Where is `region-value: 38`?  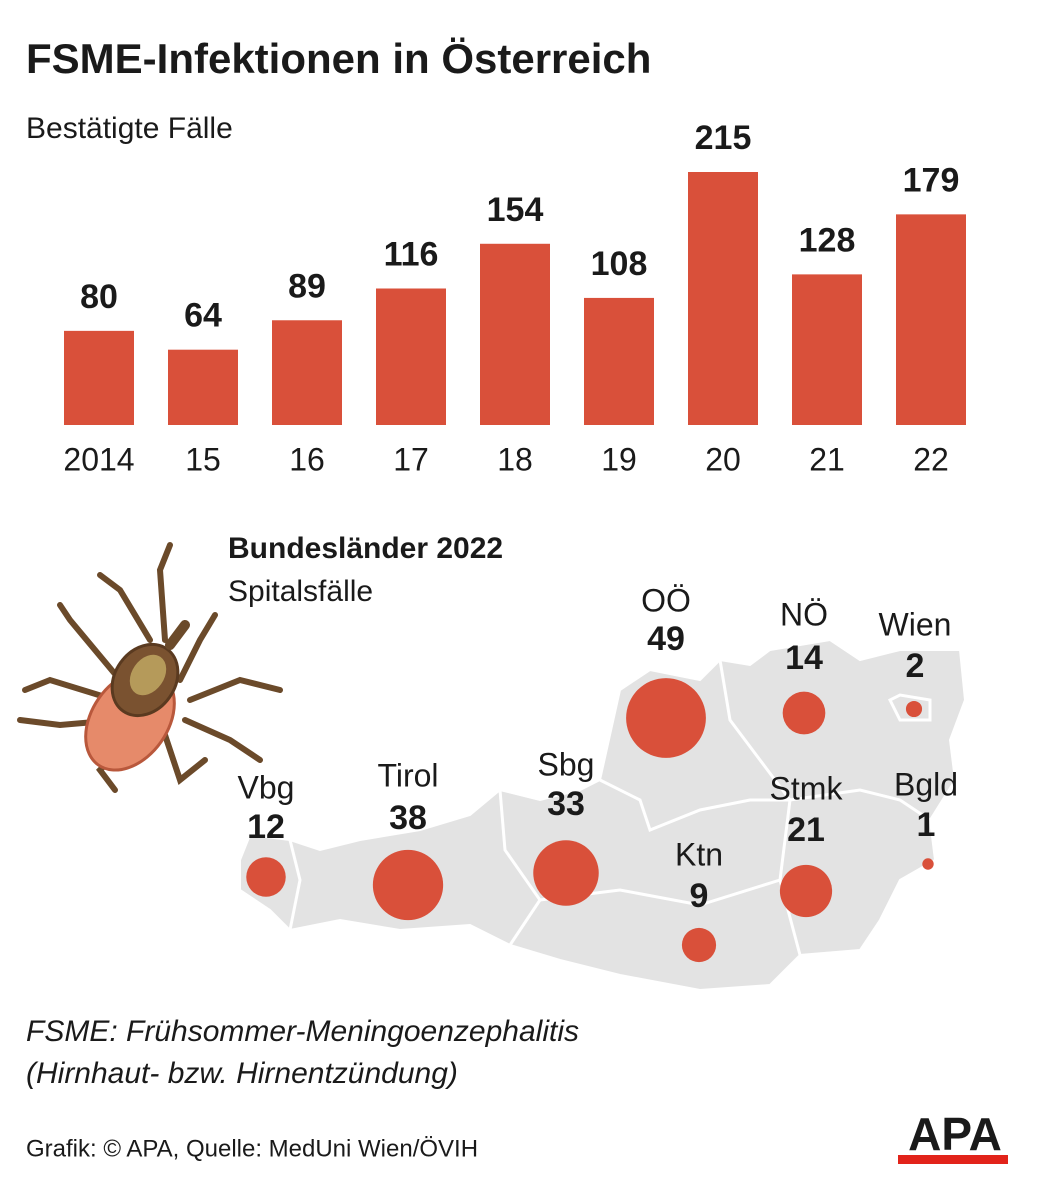 region-value: 38 is located at coordinates (408, 818).